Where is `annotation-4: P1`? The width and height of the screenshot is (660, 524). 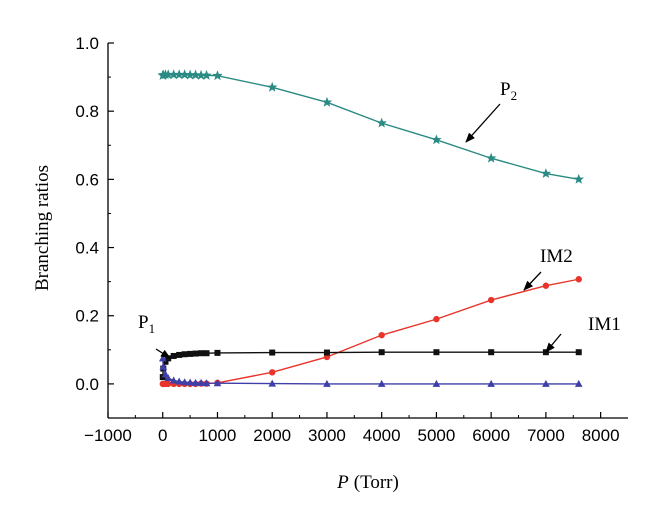 annotation-4: P1 is located at coordinates (154, 335).